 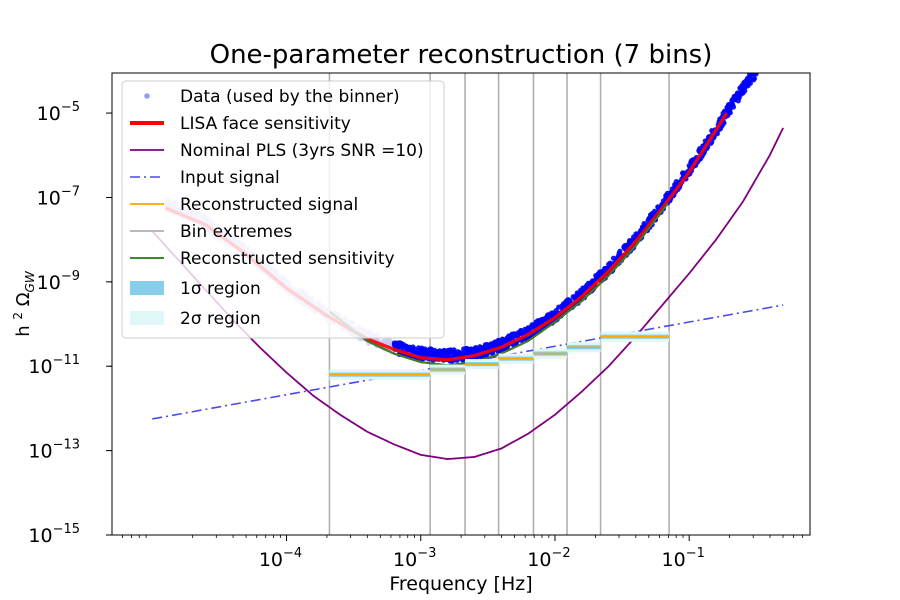 I want to click on y-tick-label: 10⁻⁵, so click(x=58, y=112).